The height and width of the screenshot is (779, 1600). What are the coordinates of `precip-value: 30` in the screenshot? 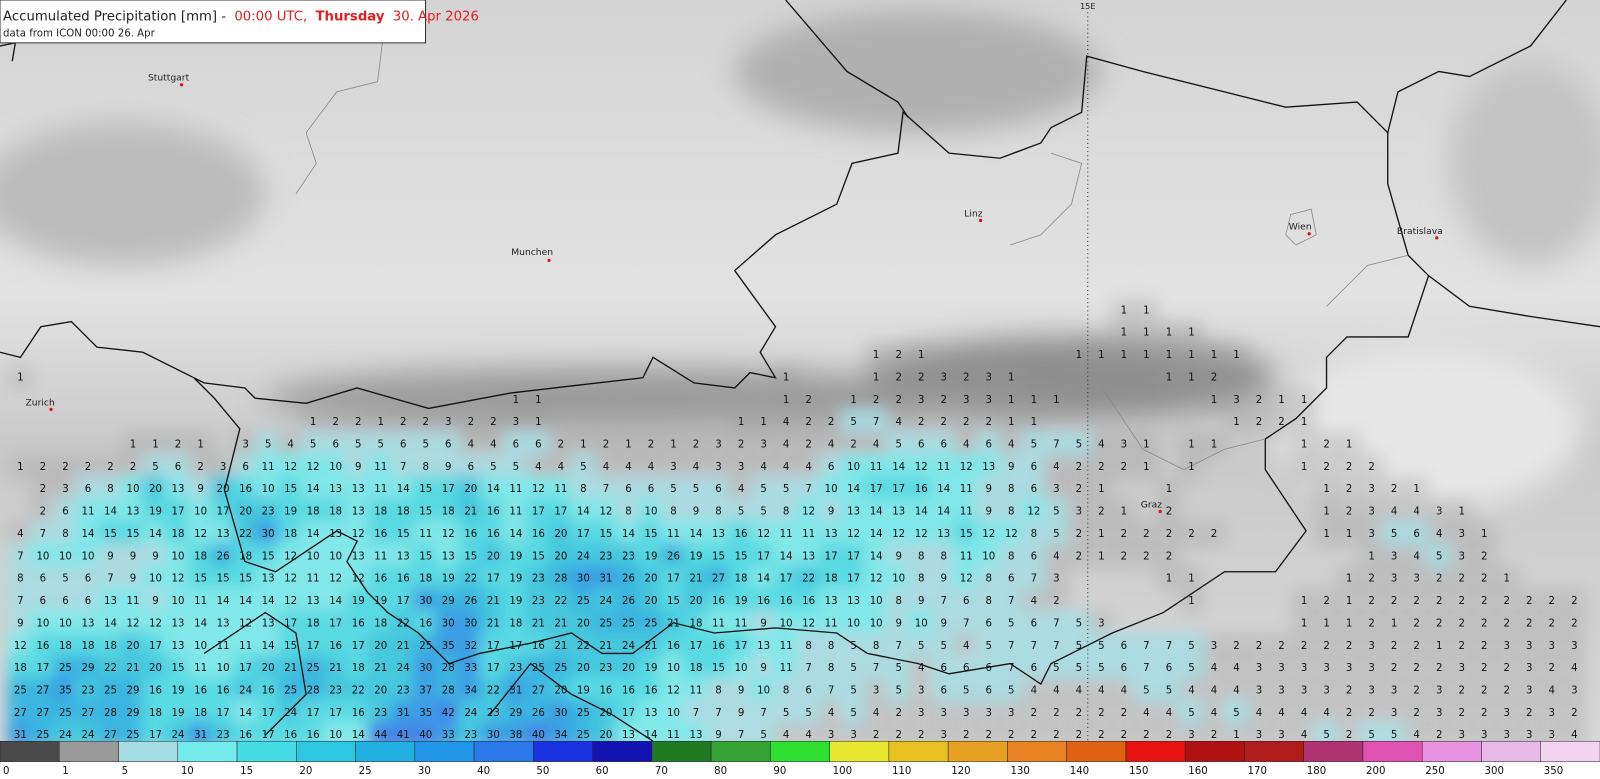 It's located at (268, 534).